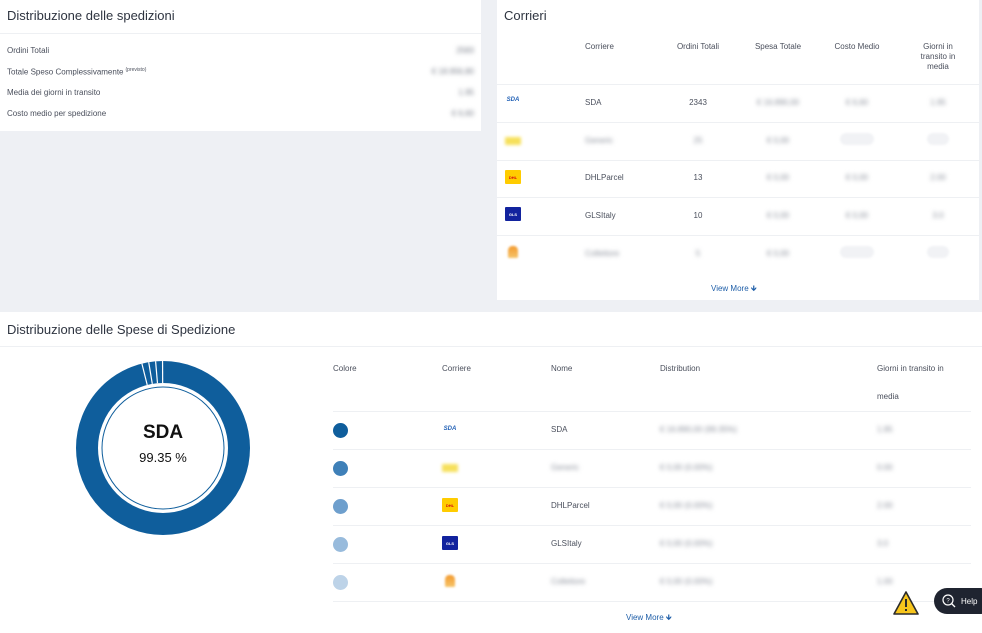  Describe the element at coordinates (652, 469) in the screenshot. I see `table-row: Generic € 0,00 (0.00%) 0.00` at that location.